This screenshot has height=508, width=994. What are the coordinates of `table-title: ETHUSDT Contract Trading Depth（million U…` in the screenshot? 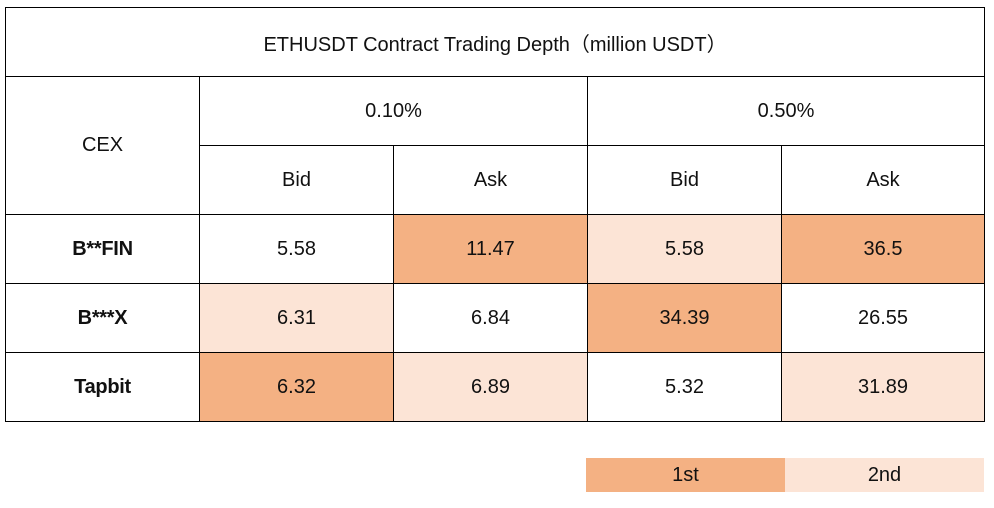 It's located at (495, 42).